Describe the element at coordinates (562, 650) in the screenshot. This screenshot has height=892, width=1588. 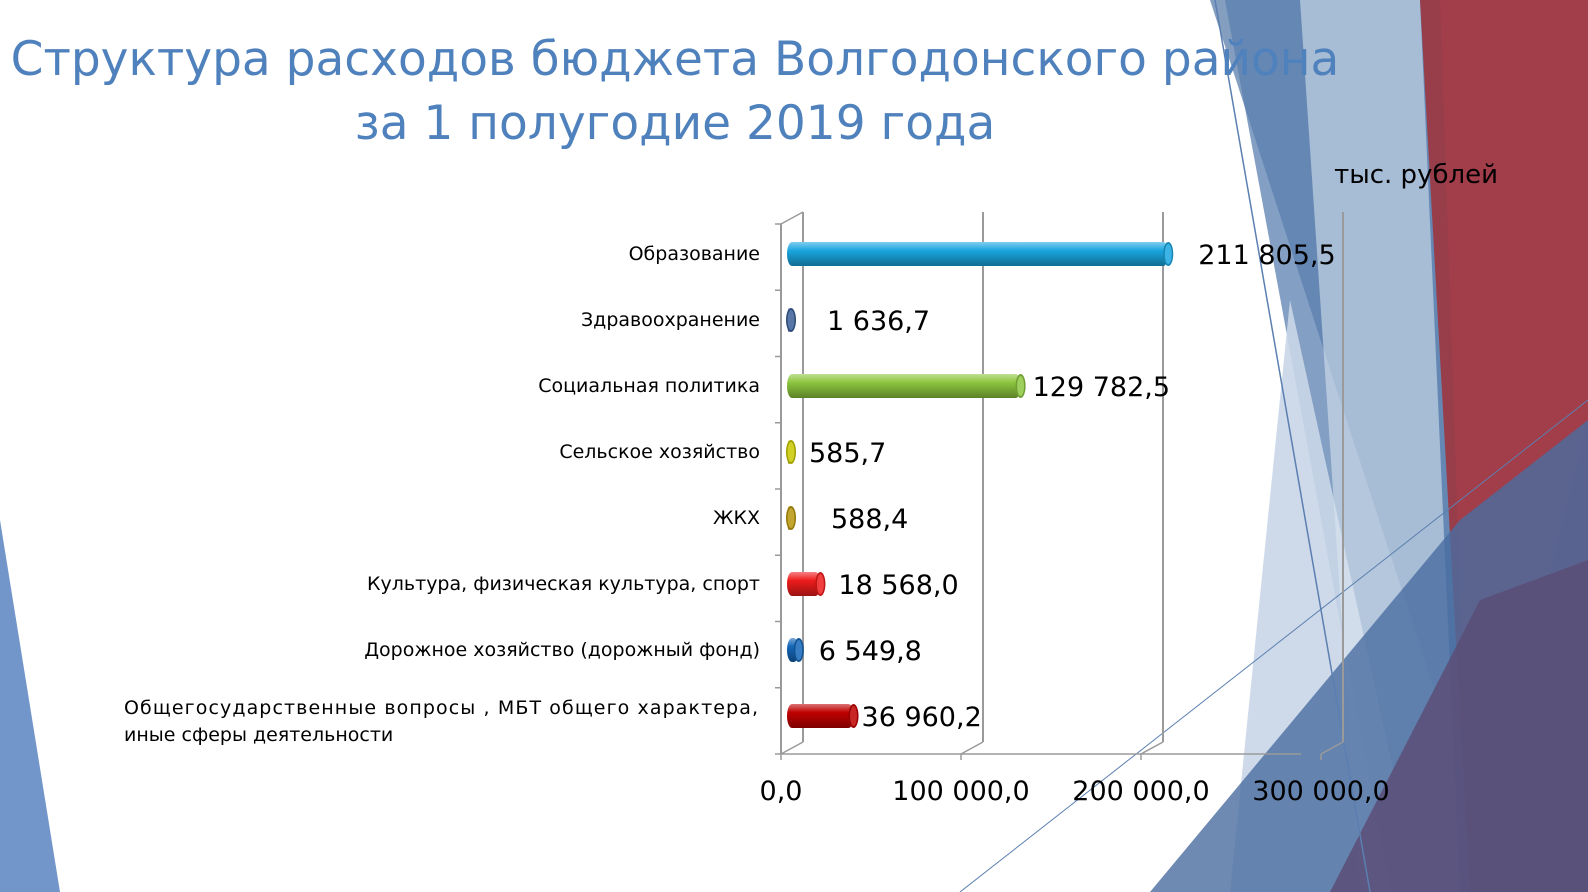
I see `category-label: Дорожное хозяйство (дорожный фонд)` at that location.